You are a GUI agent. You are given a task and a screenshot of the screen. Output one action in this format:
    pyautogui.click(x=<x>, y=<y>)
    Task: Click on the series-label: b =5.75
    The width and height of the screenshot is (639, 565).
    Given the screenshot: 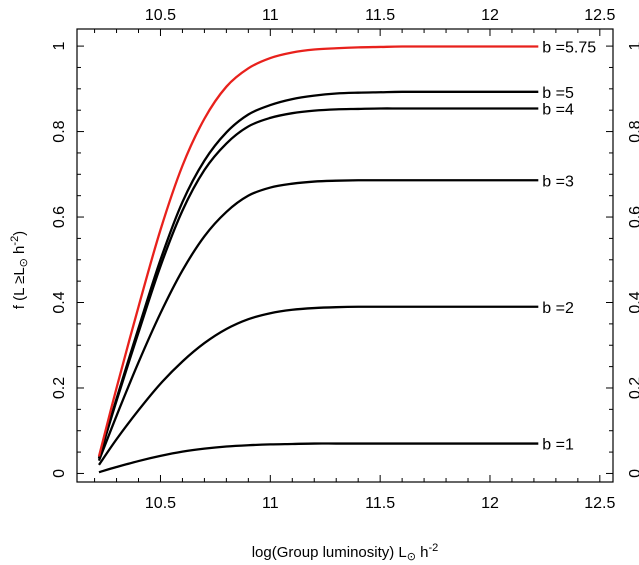 What is the action you would take?
    pyautogui.click(x=569, y=48)
    